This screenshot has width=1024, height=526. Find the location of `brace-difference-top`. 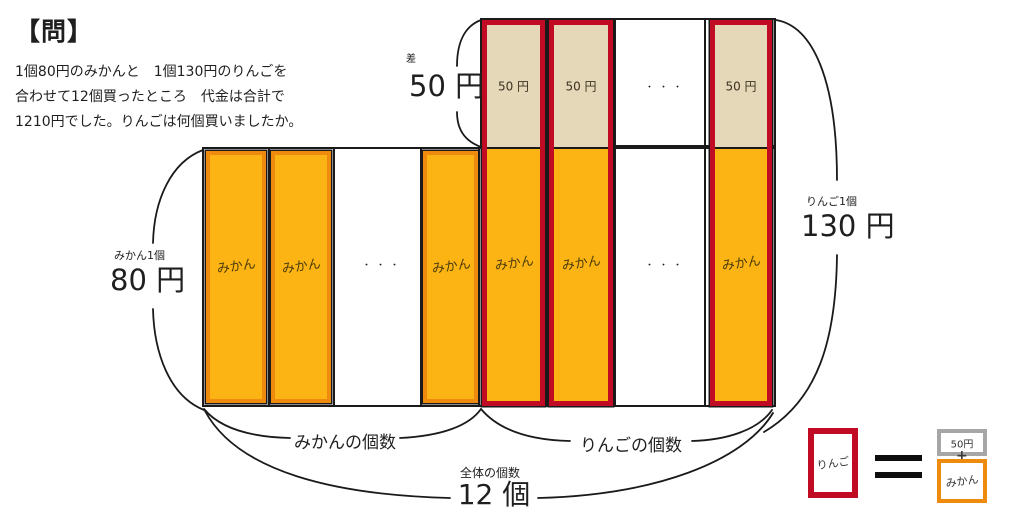

brace-difference-top is located at coordinates (469, 43).